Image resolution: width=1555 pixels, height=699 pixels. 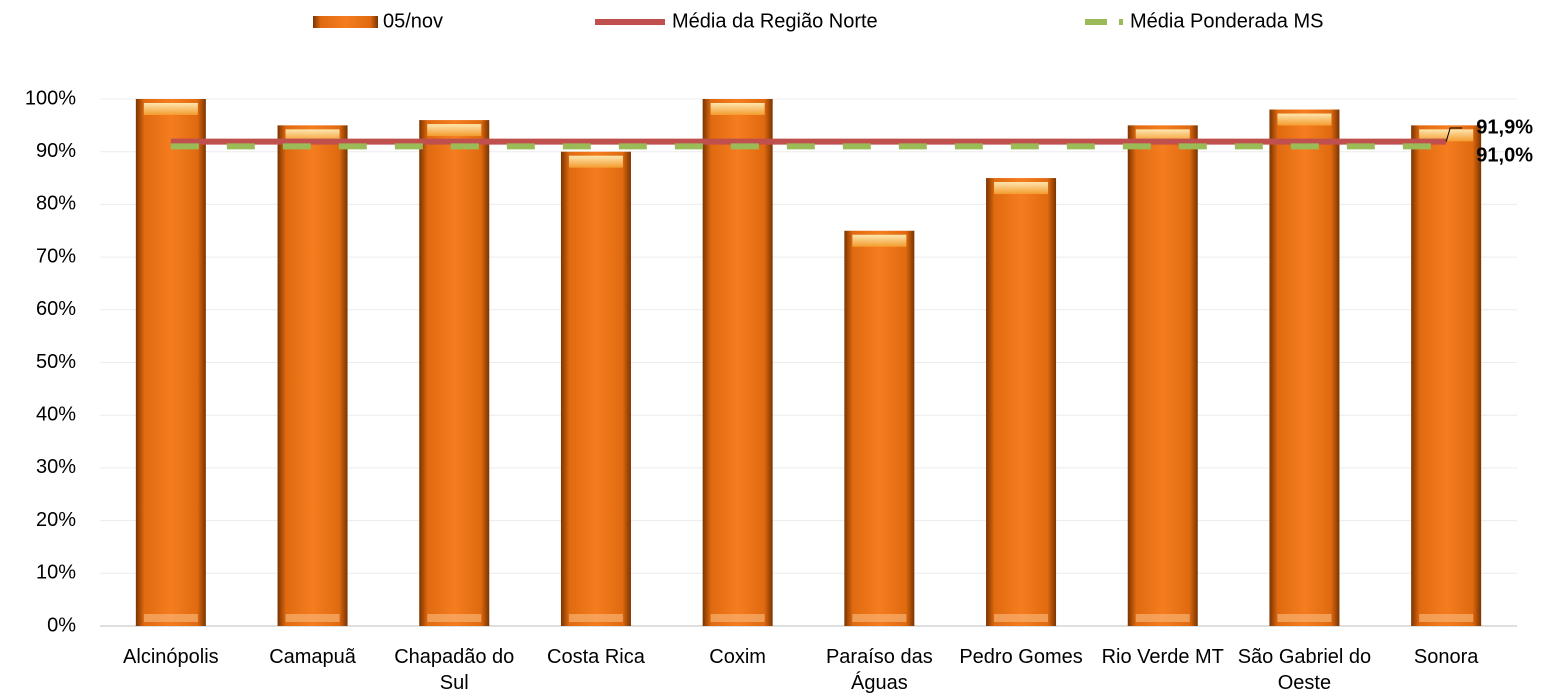 I want to click on y-tick-label: 90%, so click(x=56, y=151).